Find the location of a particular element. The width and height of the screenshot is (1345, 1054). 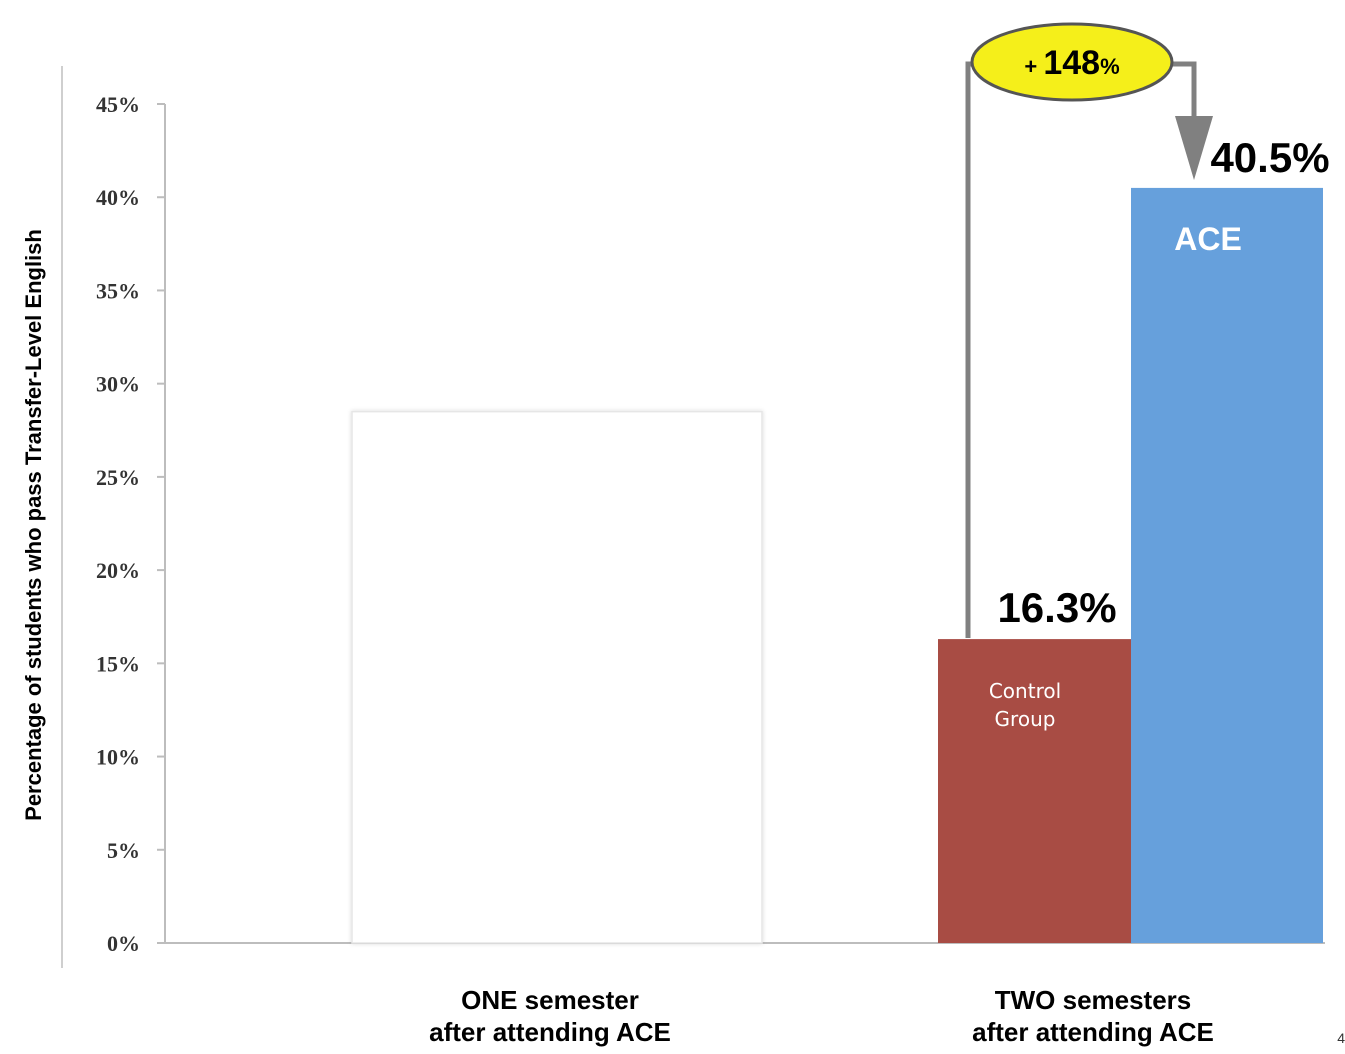

data-label-control-group: 16.3% is located at coordinates (1056, 607).